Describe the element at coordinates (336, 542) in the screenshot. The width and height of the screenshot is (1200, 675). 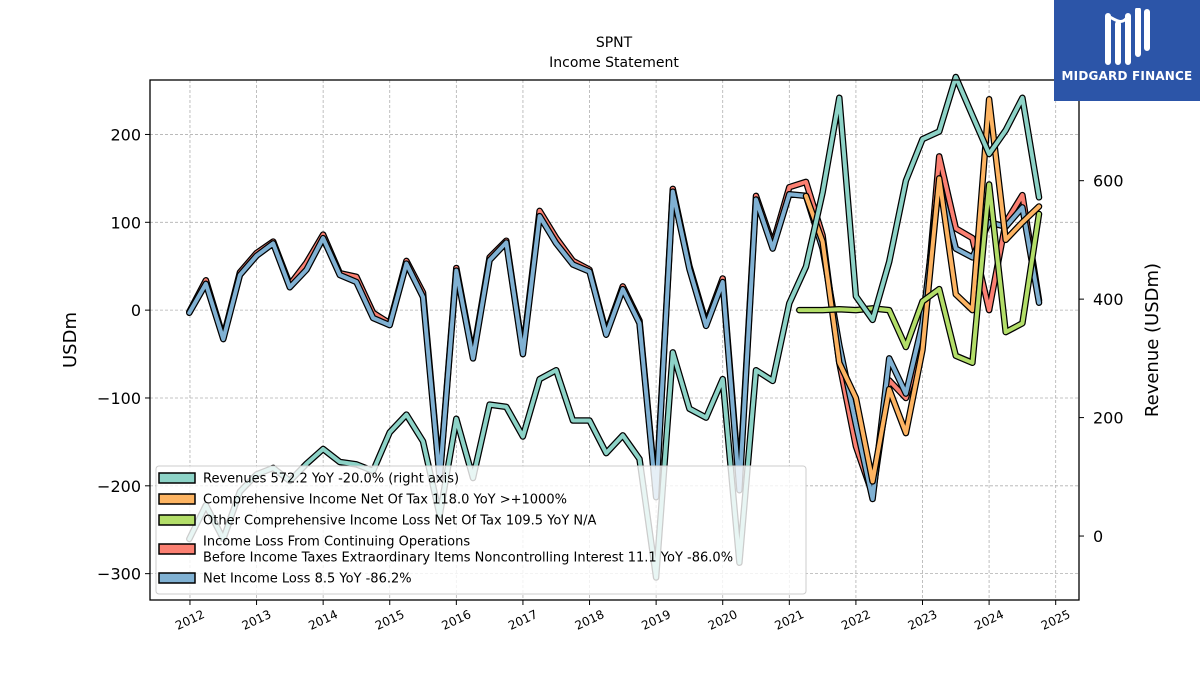
I see `legend-label-line: Income Loss From Continuing Operations` at that location.